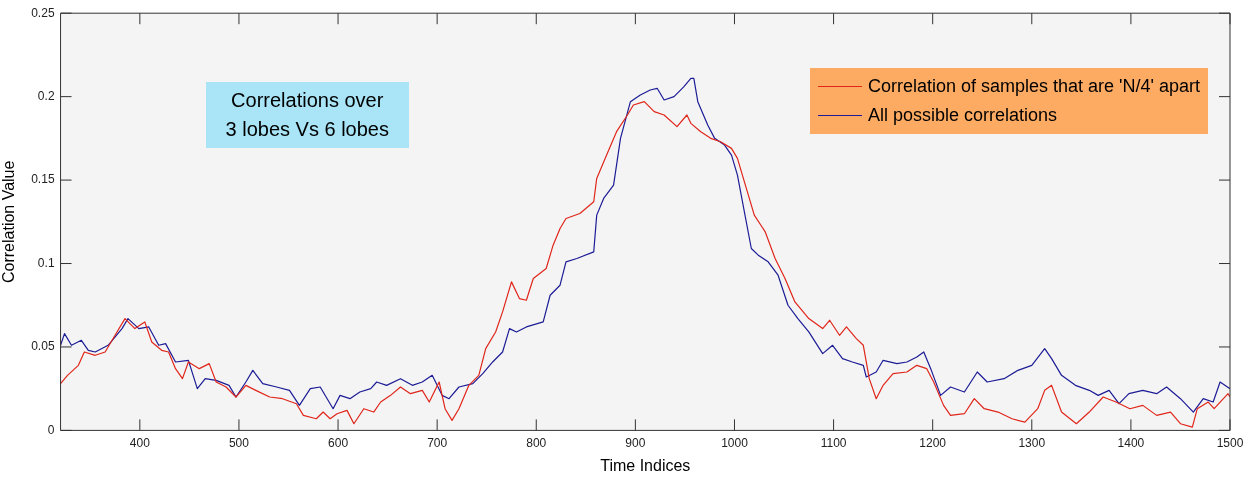  What do you see at coordinates (43, 346) in the screenshot?
I see `y-tick-label: 0.05` at bounding box center [43, 346].